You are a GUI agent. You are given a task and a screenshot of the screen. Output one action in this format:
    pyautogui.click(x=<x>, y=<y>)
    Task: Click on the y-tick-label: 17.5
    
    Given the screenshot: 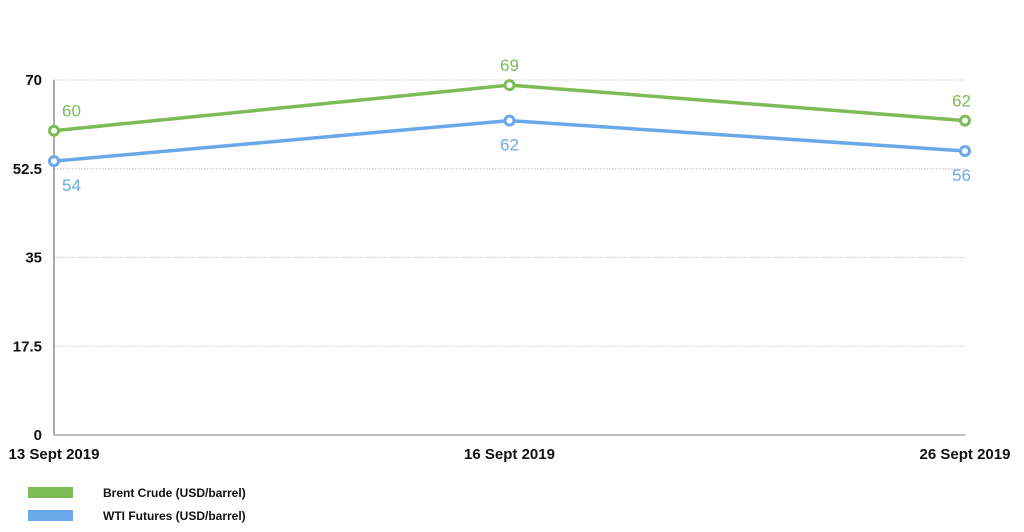 What is the action you would take?
    pyautogui.click(x=27, y=346)
    